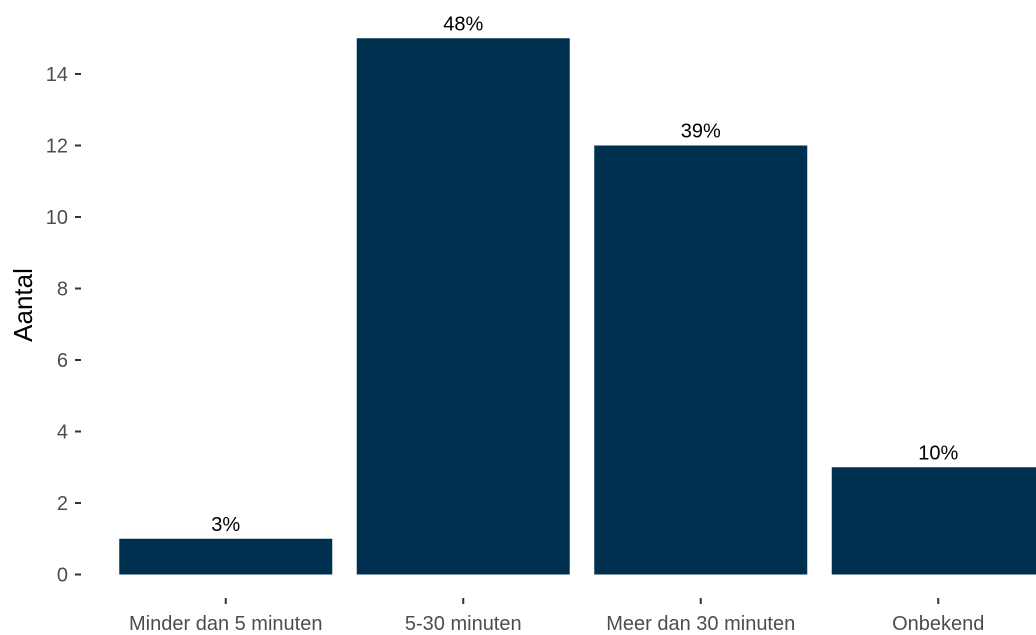 The height and width of the screenshot is (635, 1036). I want to click on x-tick-label: Minder dan 5 minuten, so click(225, 624).